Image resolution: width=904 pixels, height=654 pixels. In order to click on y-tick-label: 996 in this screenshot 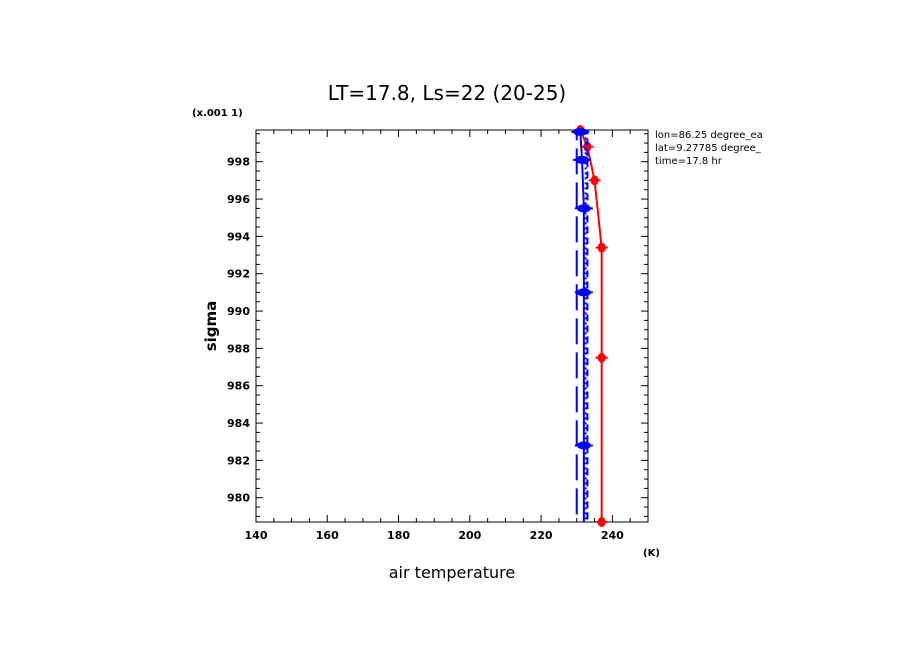, I will do `click(238, 199)`.